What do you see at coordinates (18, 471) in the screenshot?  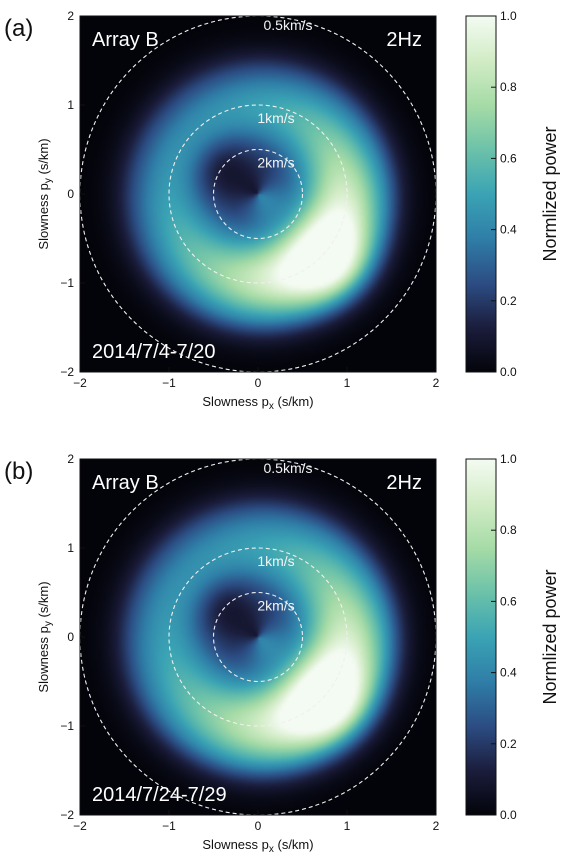 I see `panel-label: (b)` at bounding box center [18, 471].